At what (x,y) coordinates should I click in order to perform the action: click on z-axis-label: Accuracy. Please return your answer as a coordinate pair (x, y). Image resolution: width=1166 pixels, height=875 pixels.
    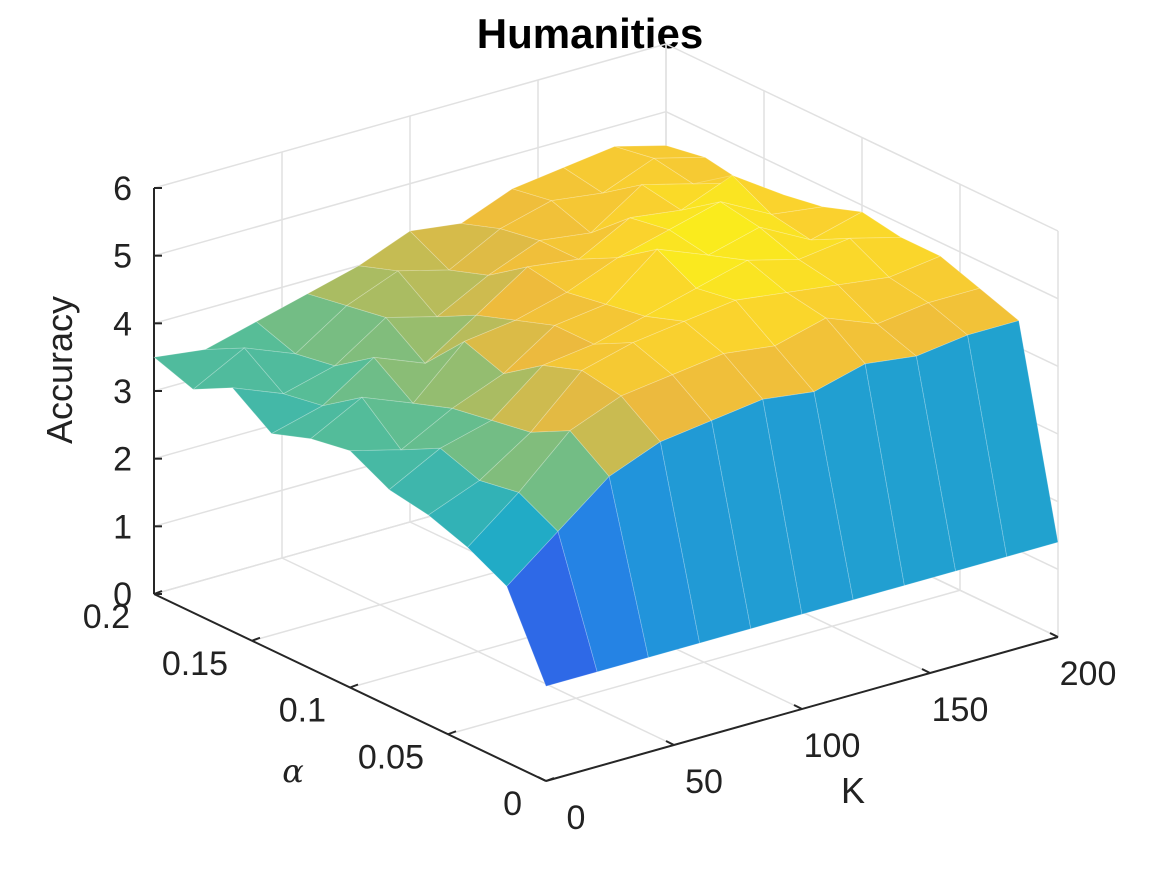
    Looking at the image, I should click on (59, 370).